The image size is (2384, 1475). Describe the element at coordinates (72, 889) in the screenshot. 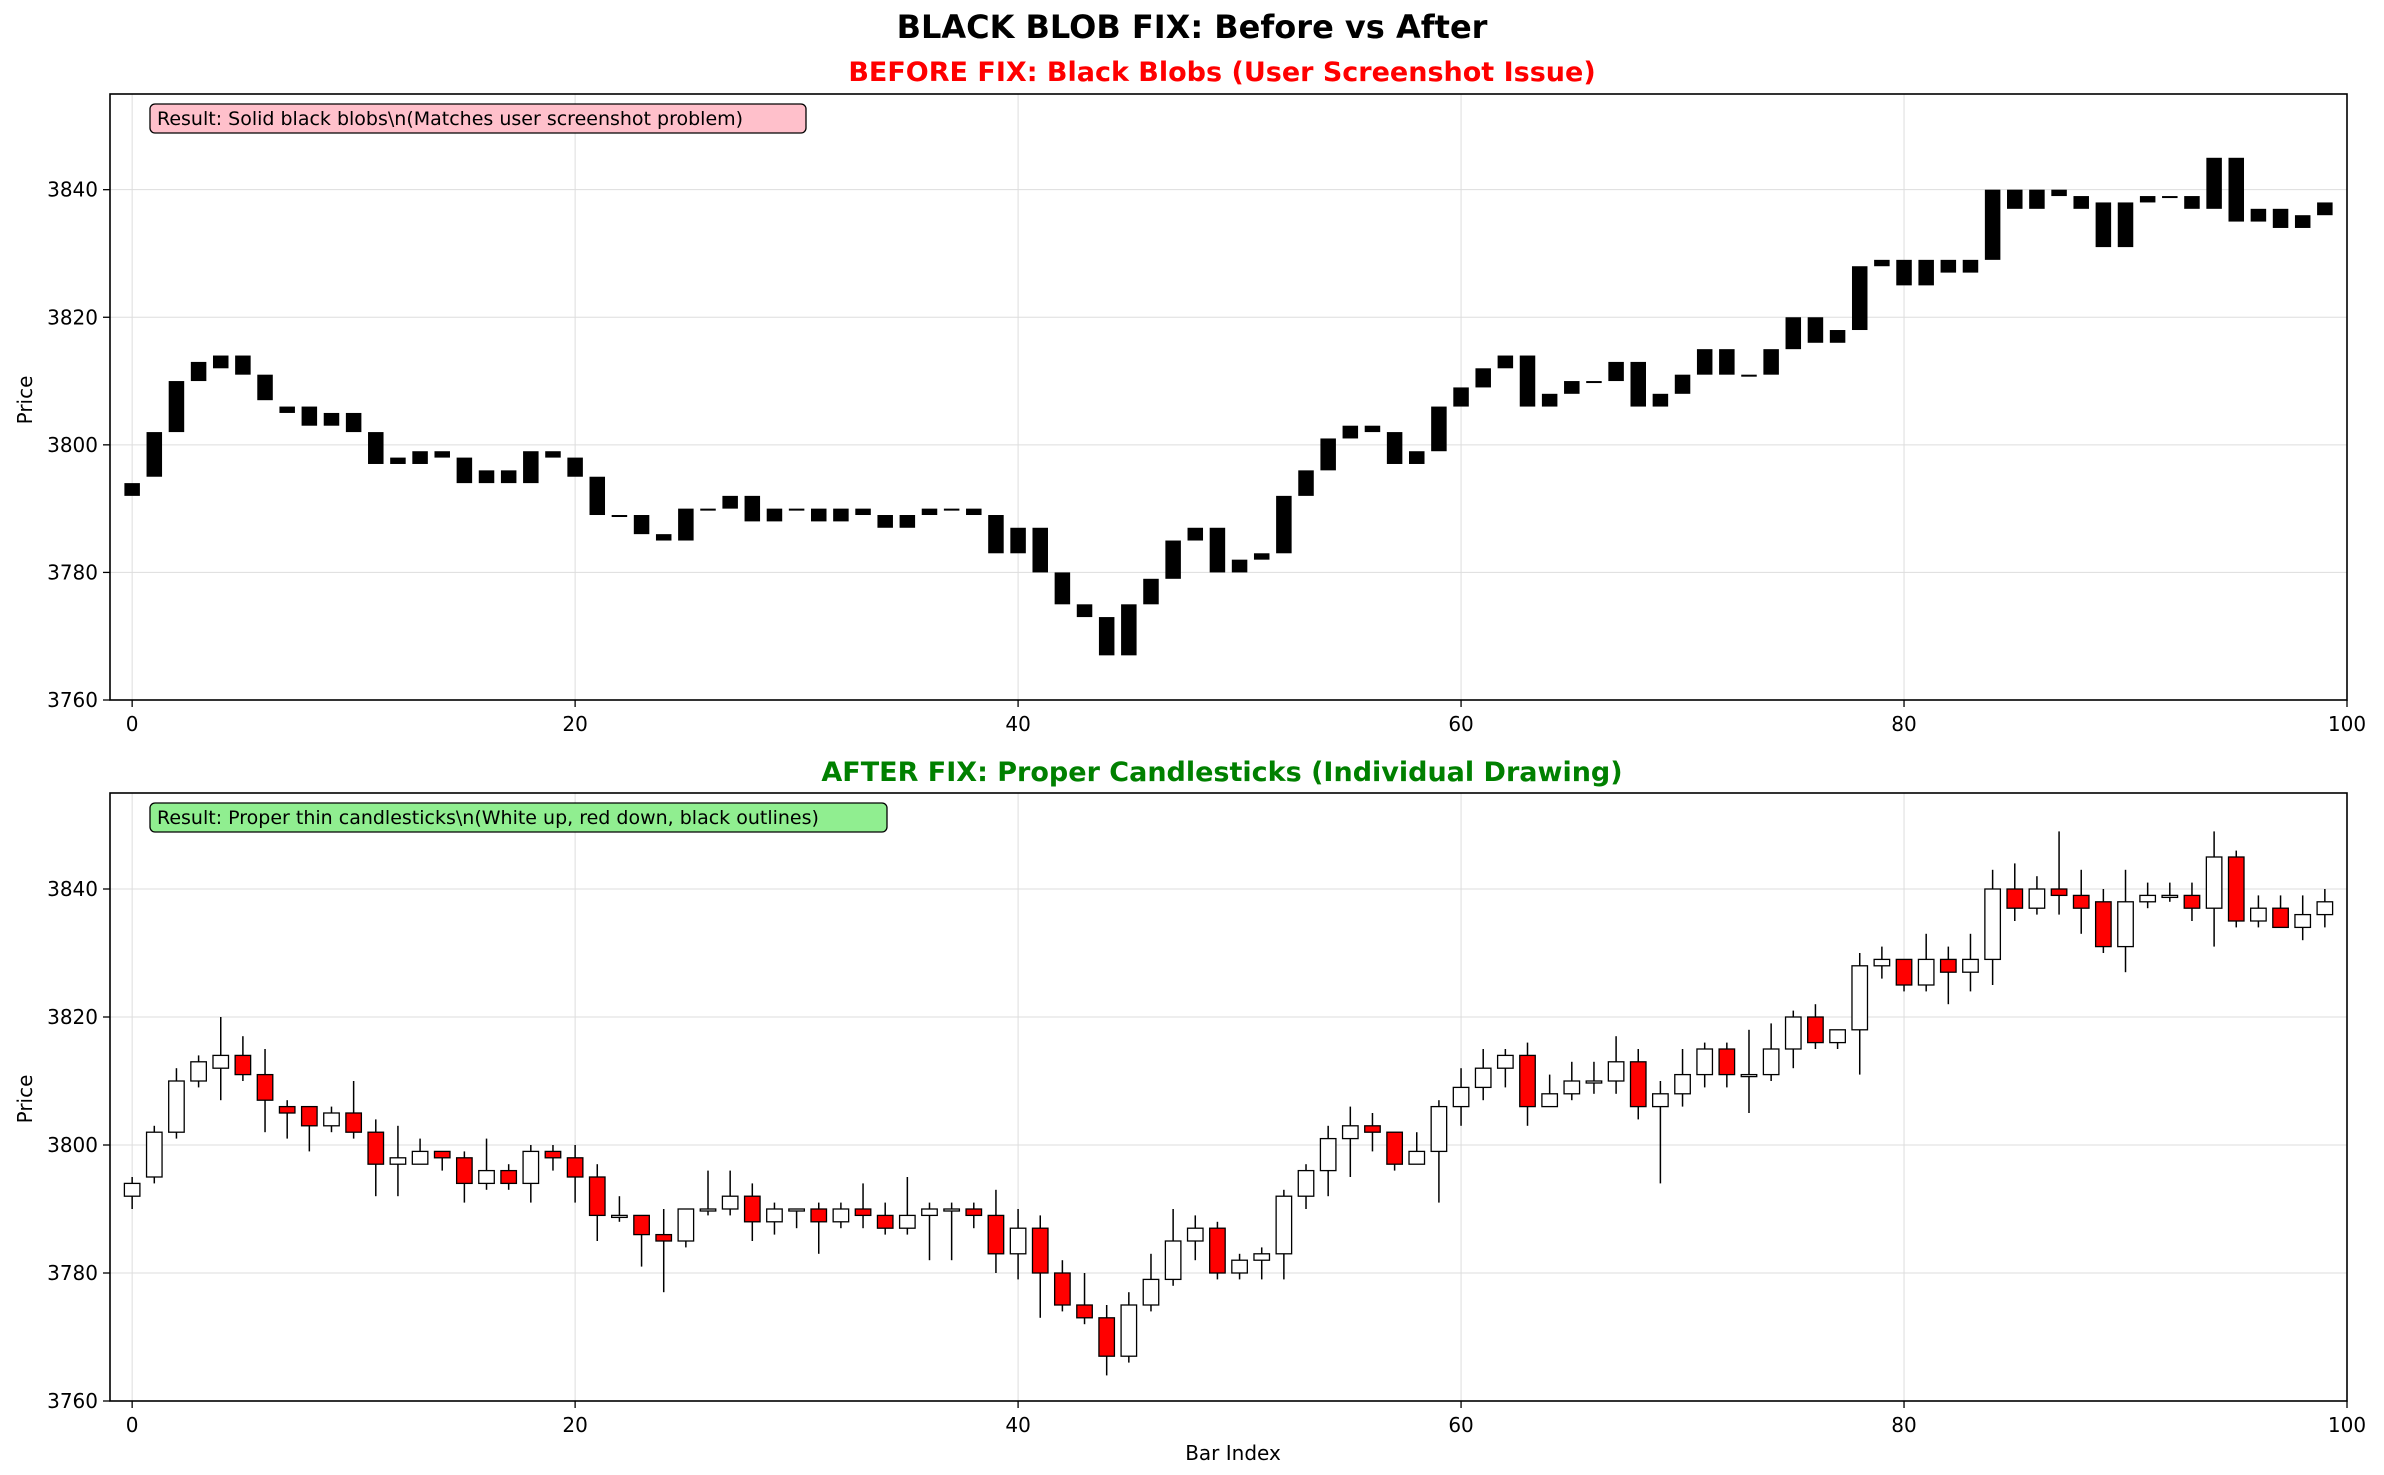

I see `y-tick-label: 3840` at that location.